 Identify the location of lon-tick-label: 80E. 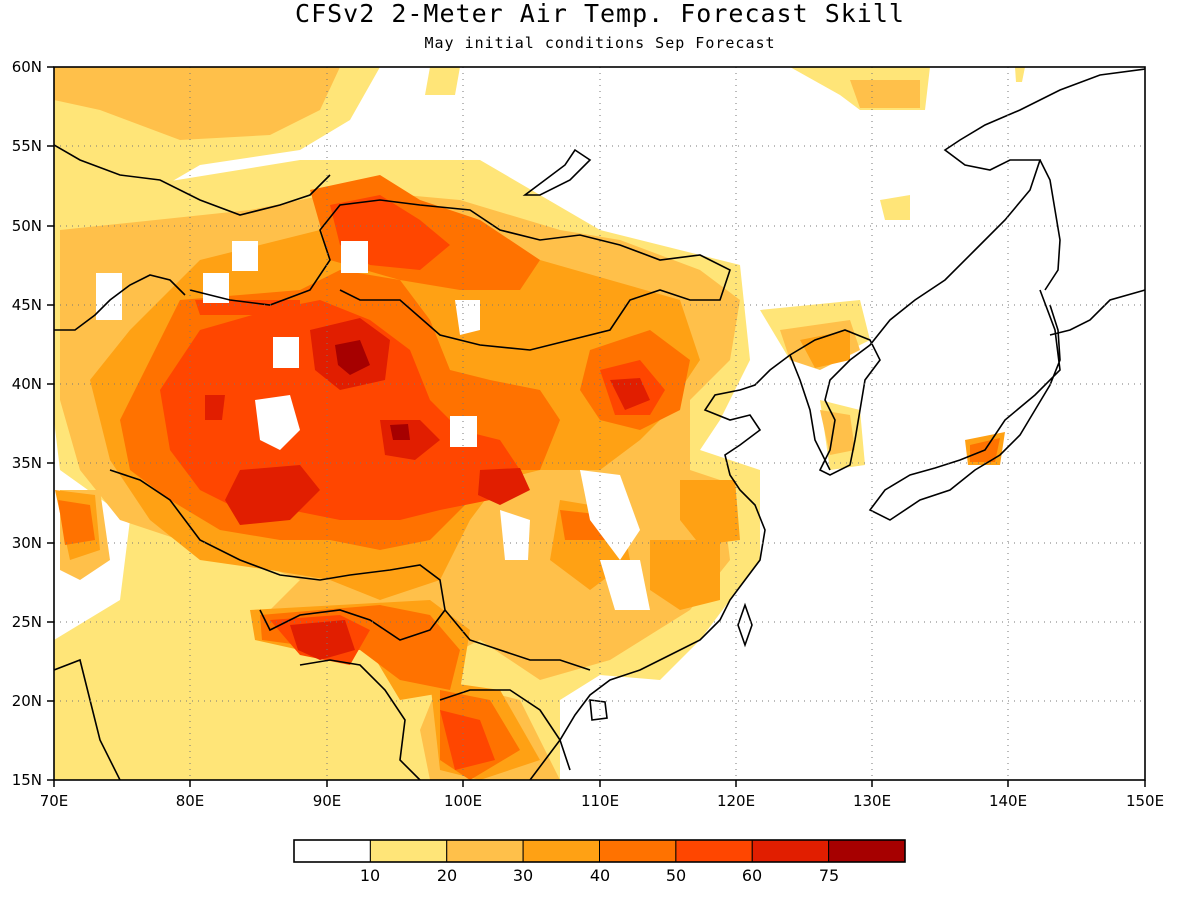
(190, 801).